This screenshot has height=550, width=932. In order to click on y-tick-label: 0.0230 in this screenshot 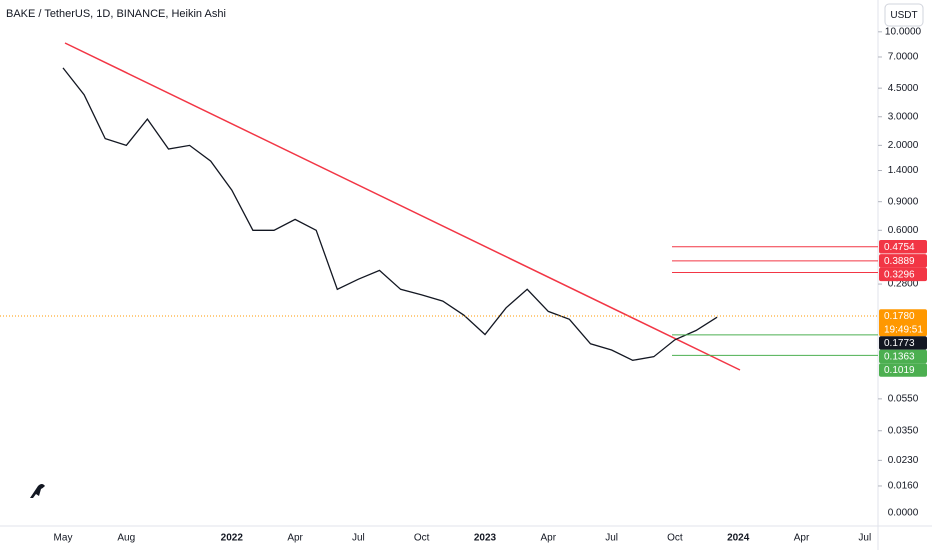, I will do `click(903, 460)`.